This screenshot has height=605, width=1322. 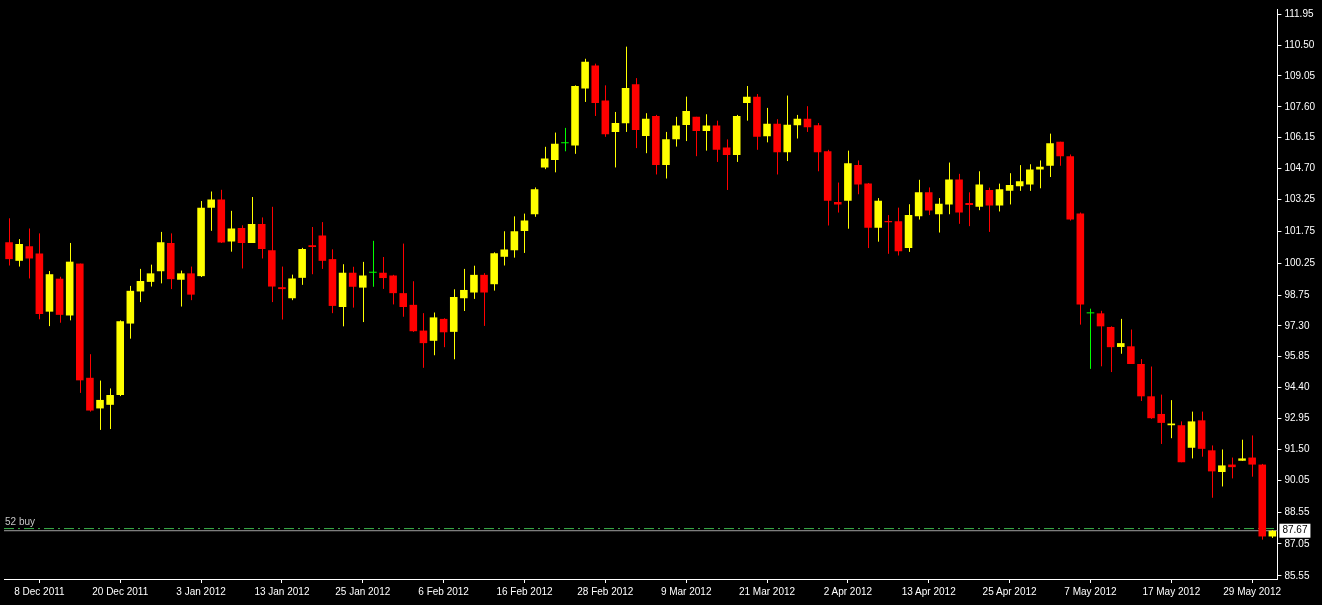 What do you see at coordinates (201, 591) in the screenshot?
I see `x-tick-label: 3 Jan 2012` at bounding box center [201, 591].